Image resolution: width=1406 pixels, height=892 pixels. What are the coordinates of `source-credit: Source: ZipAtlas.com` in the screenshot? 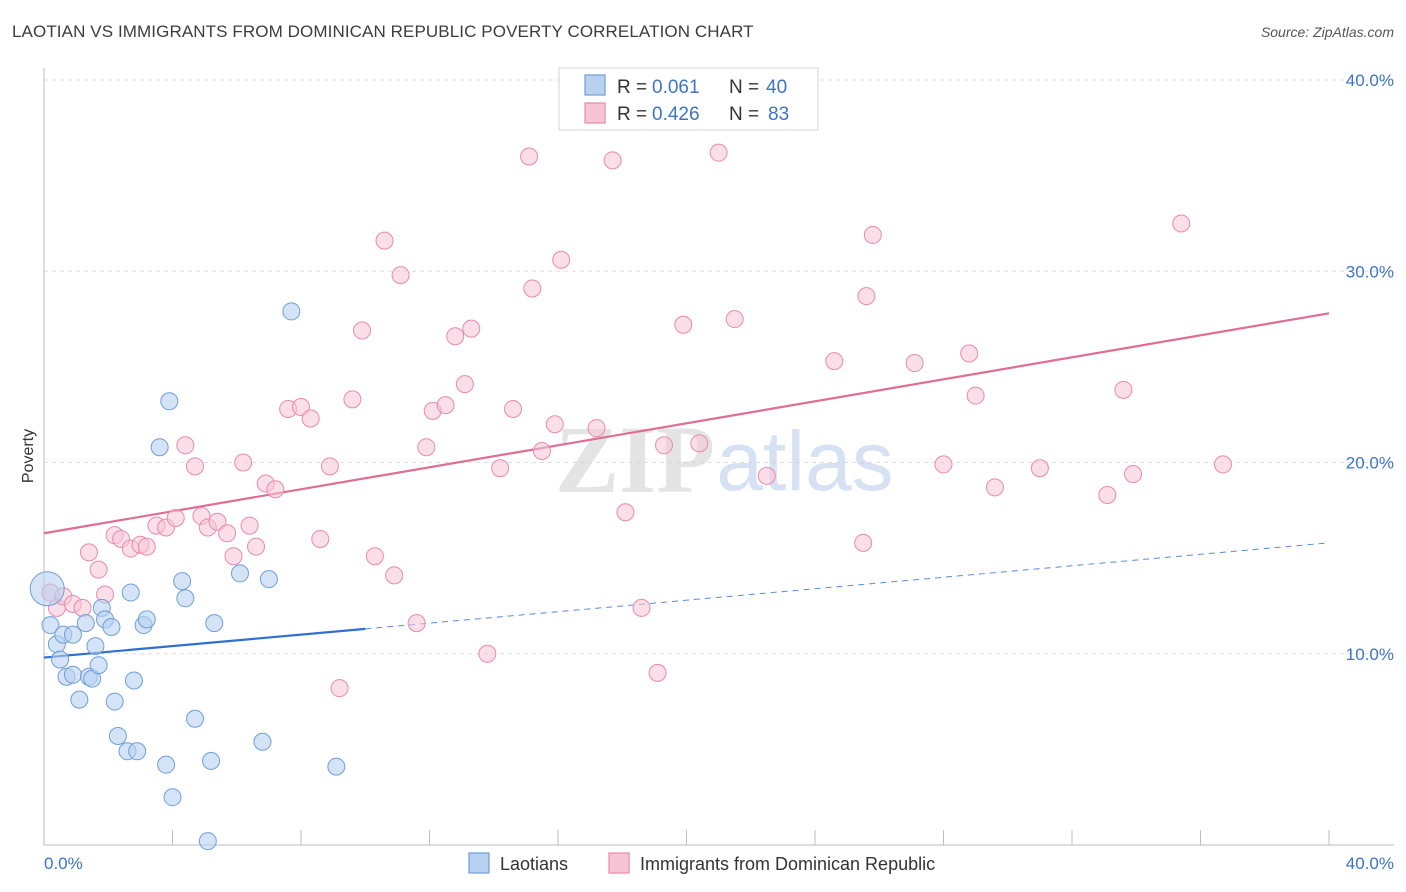 It's located at (1327, 32).